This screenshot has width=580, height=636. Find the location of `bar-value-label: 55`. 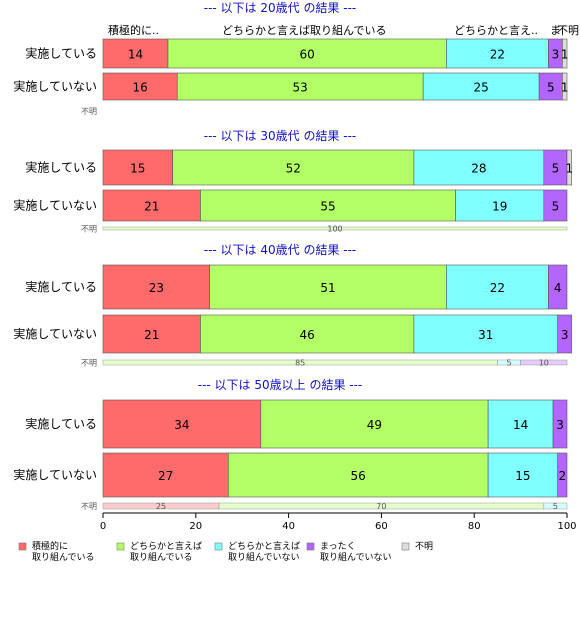

bar-value-label: 55 is located at coordinates (327, 207).